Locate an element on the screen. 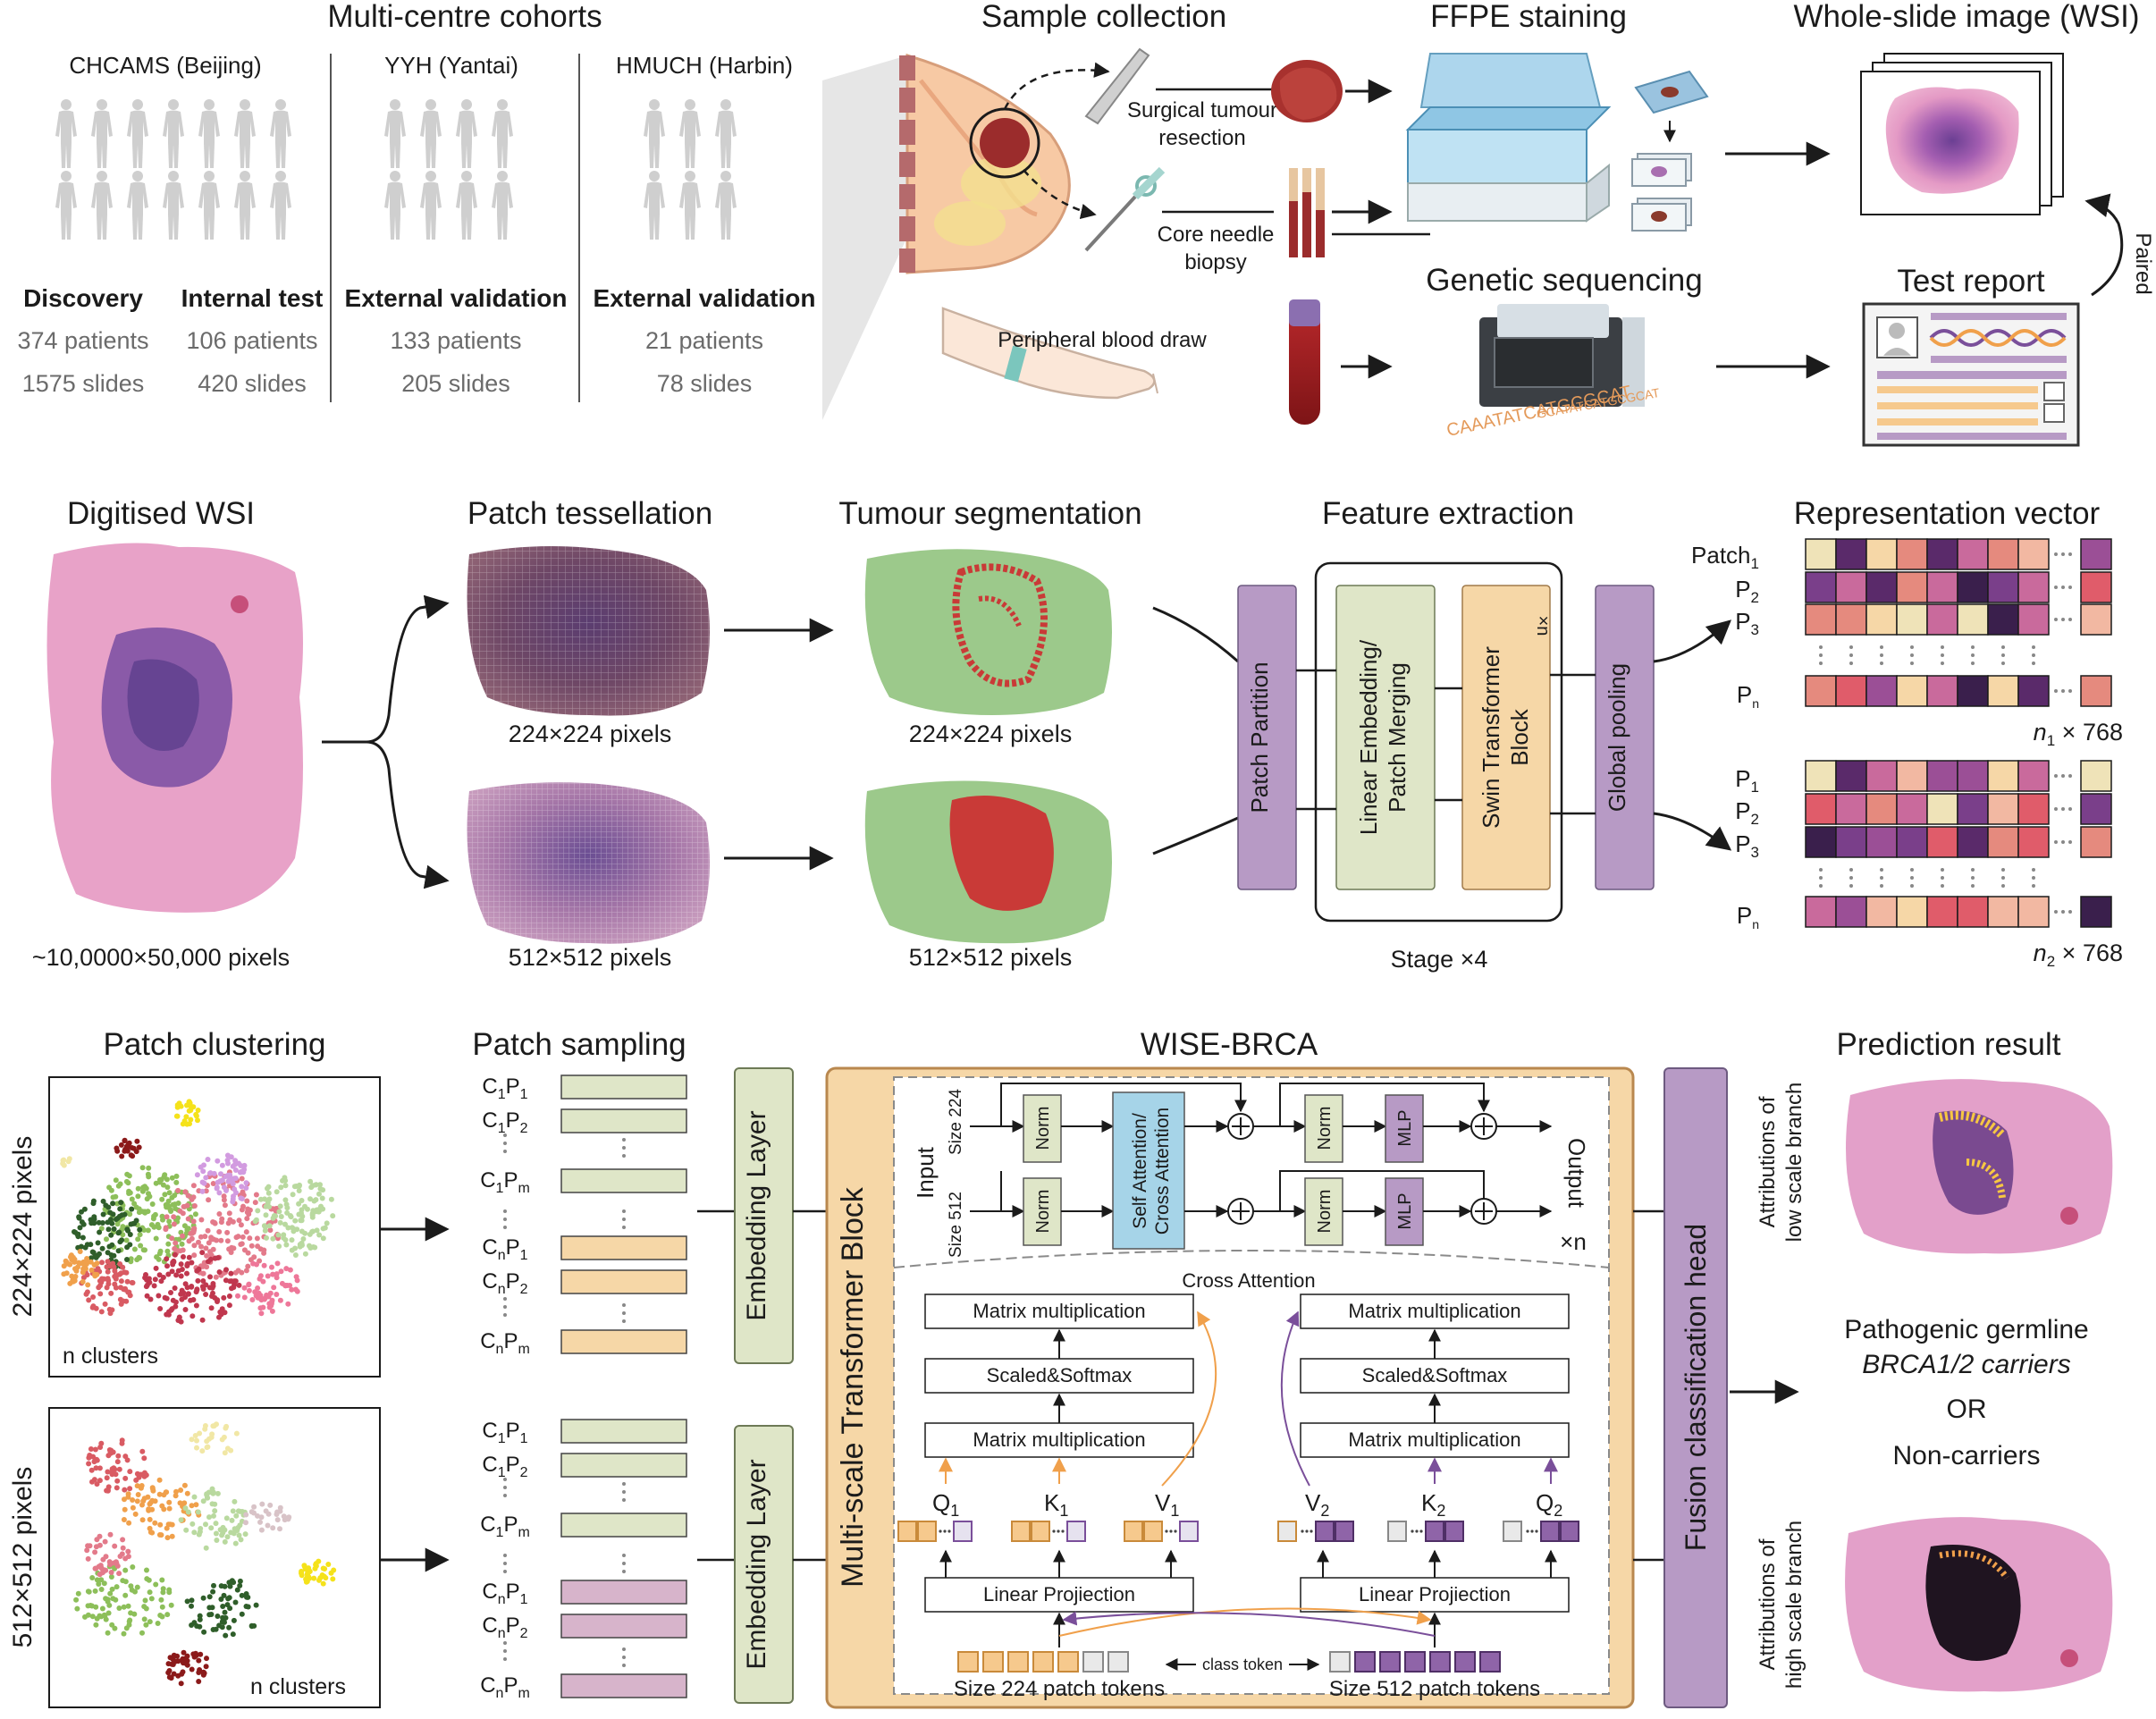  size512-label: Size 512 is located at coordinates (956, 1225).